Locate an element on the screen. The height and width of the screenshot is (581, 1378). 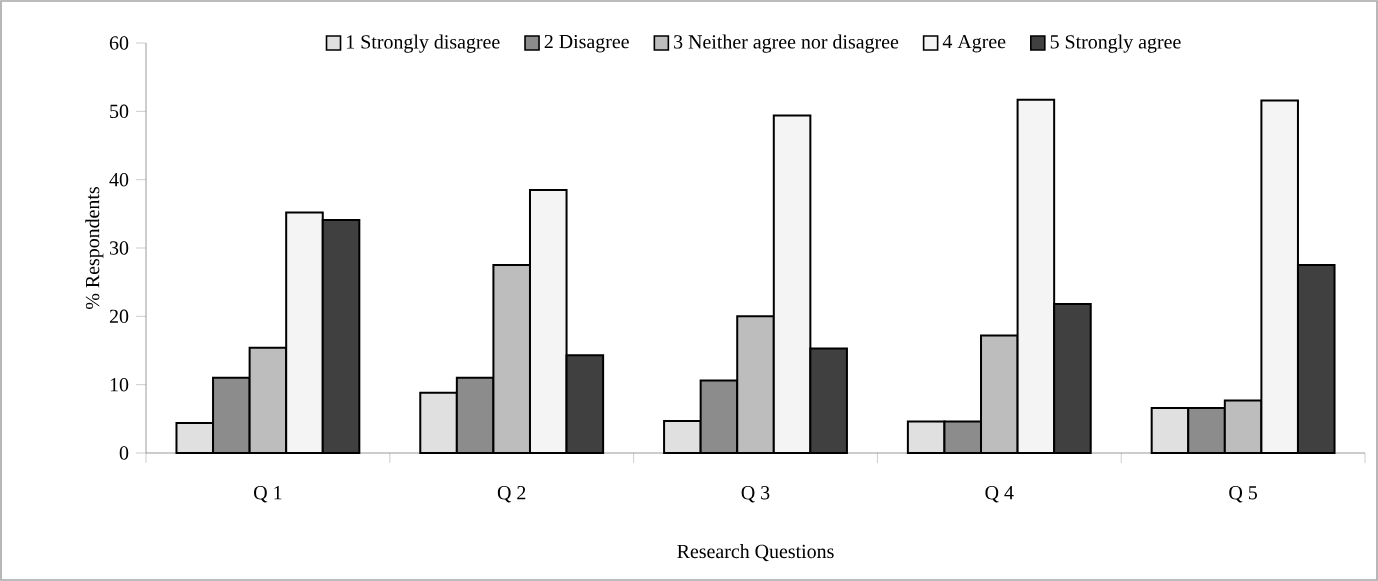
y-tick-label: 30 is located at coordinates (119, 248).